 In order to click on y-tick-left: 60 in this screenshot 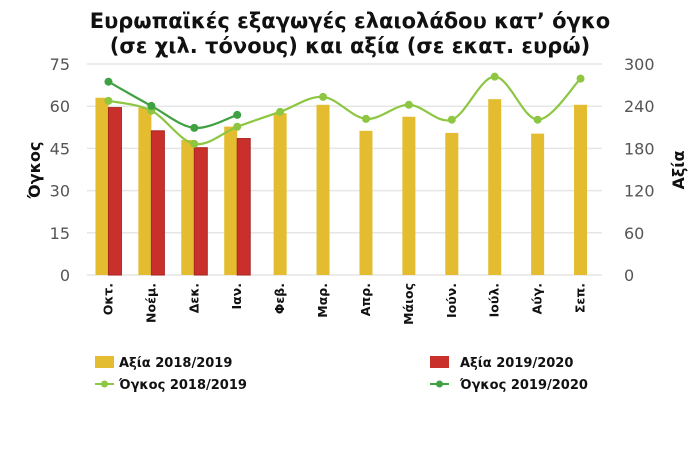, I will do `click(60, 106)`.